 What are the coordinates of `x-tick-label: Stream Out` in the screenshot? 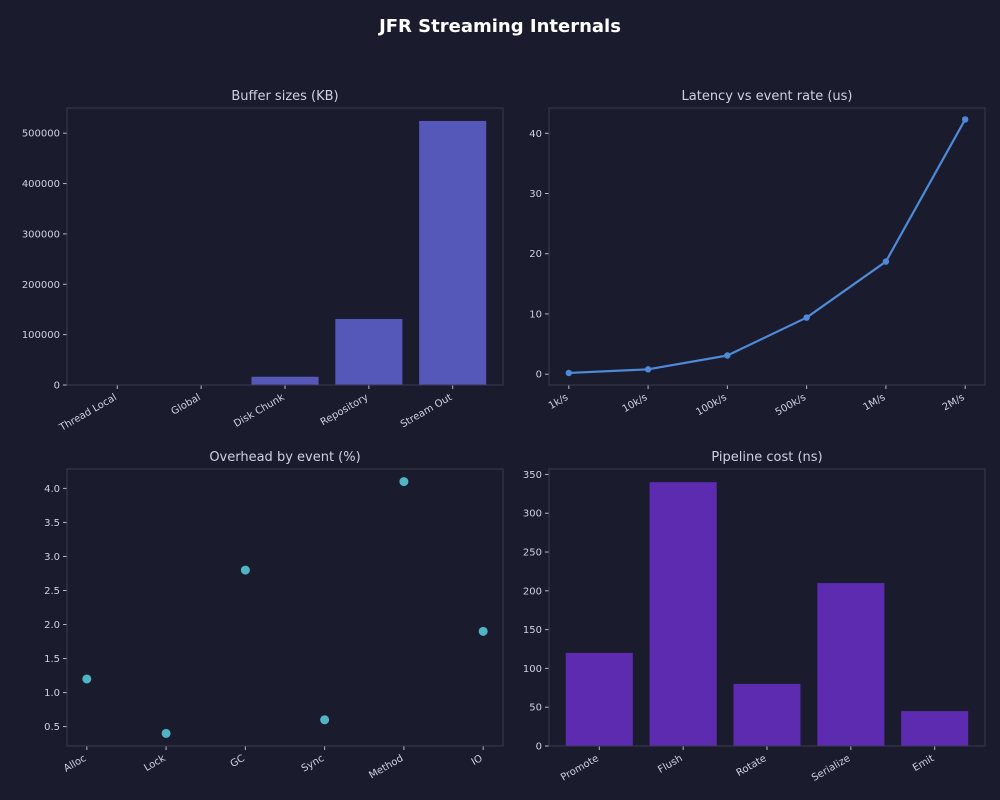 It's located at (426, 411).